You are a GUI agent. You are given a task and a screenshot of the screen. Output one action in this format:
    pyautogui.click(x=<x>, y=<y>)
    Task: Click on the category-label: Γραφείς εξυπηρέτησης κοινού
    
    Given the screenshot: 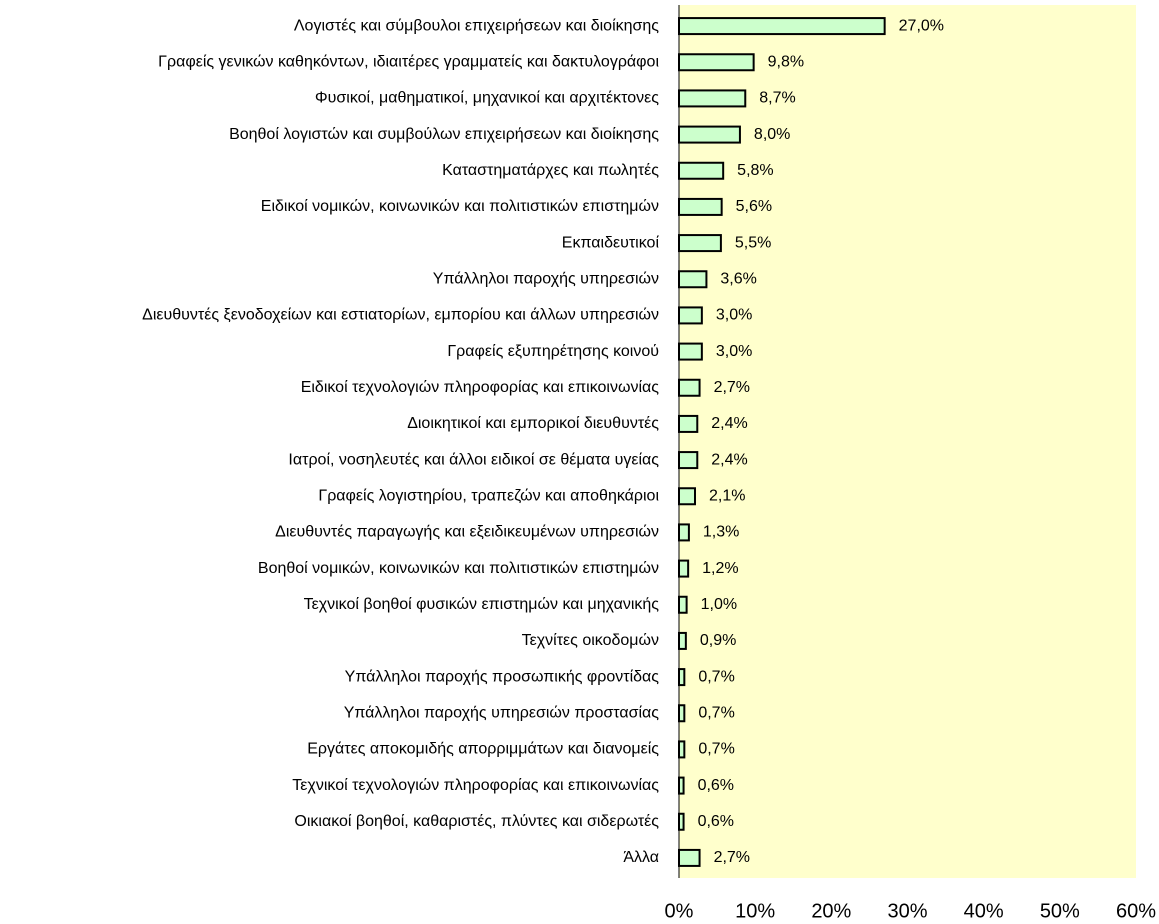 What is the action you would take?
    pyautogui.click(x=553, y=351)
    